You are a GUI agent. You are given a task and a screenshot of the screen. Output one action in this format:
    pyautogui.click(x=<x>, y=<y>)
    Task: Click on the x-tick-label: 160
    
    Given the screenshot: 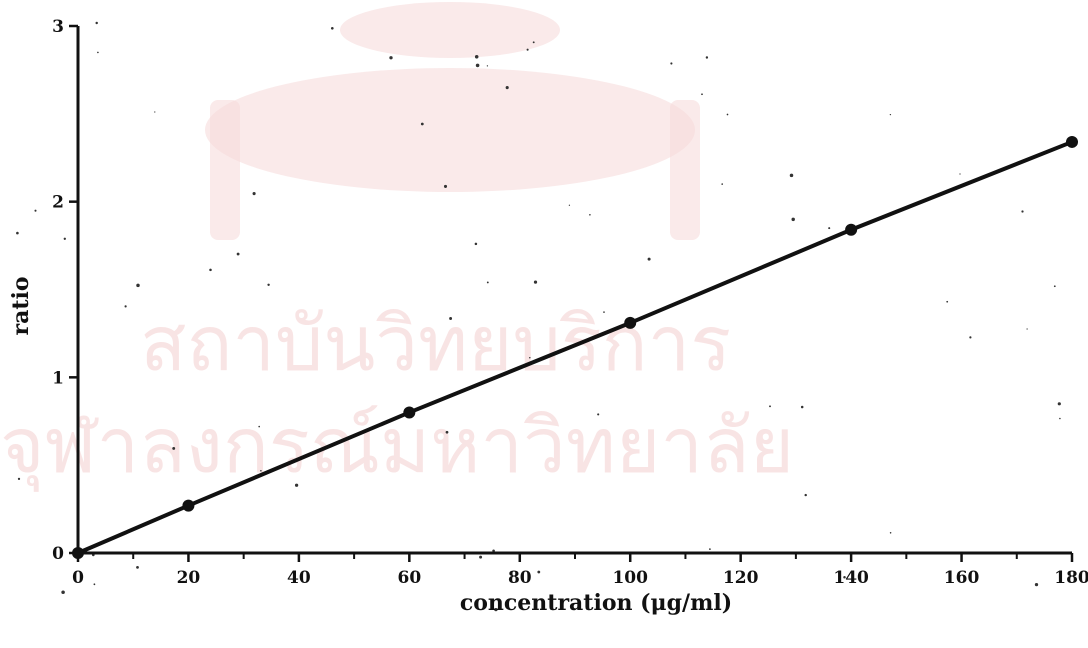 What is the action you would take?
    pyautogui.click(x=962, y=578)
    